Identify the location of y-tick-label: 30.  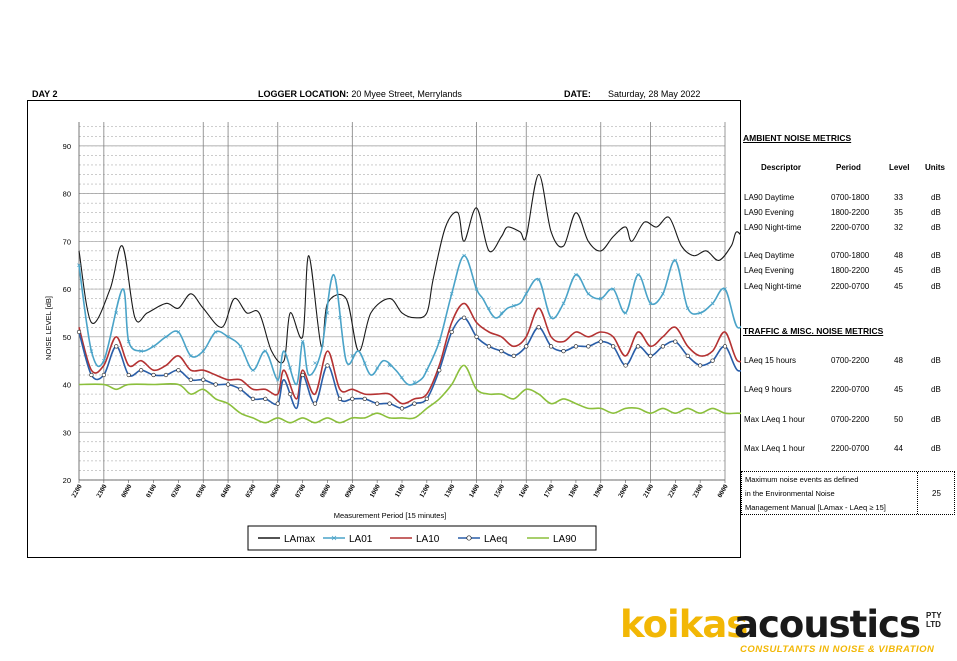
(67, 432).